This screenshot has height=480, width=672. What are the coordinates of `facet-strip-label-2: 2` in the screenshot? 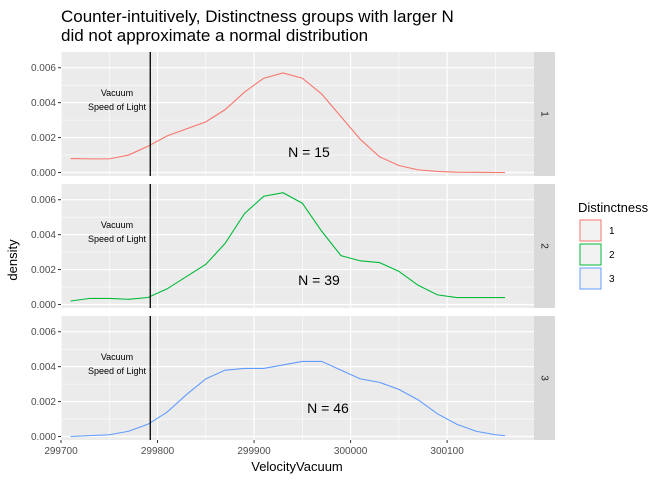 It's located at (544, 246).